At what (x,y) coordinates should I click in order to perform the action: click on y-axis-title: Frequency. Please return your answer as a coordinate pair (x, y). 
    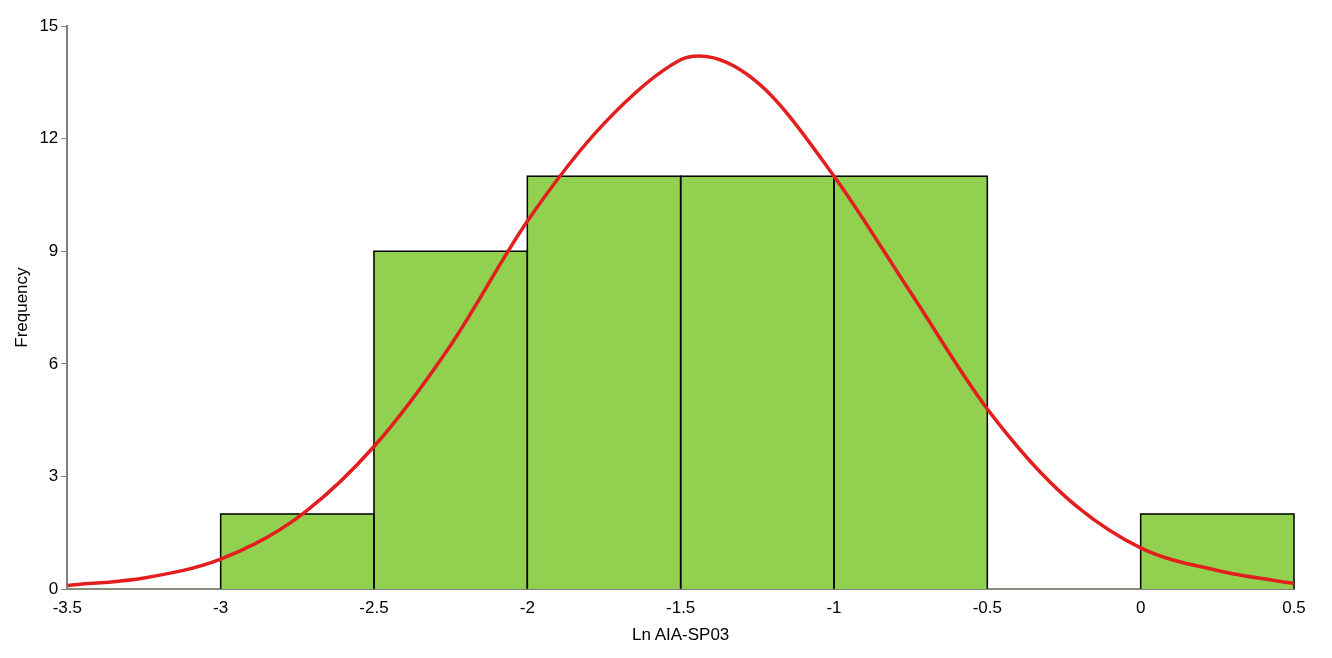
    Looking at the image, I should click on (21, 307).